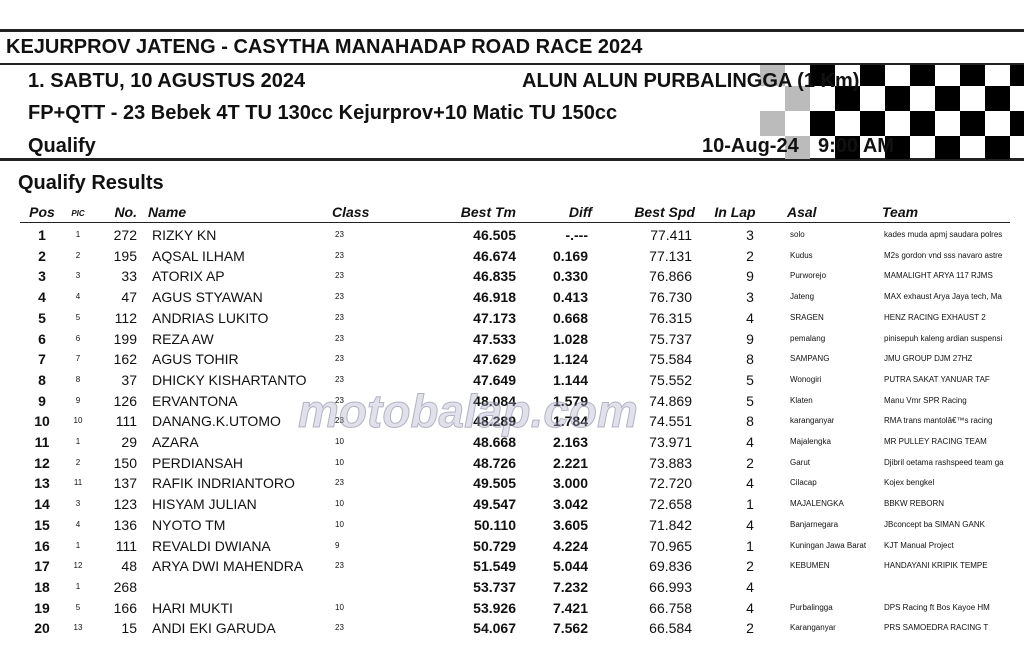  Describe the element at coordinates (125, 586) in the screenshot. I see `table-cell: 268` at that location.